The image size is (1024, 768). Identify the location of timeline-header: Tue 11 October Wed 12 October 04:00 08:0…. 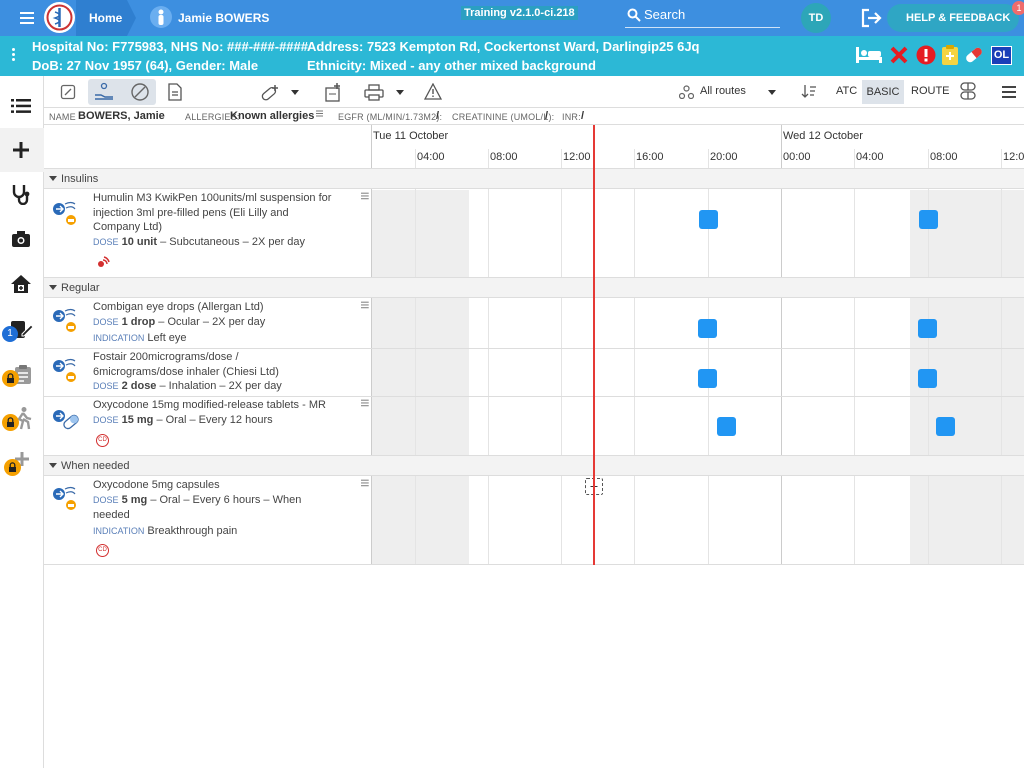
(534, 147).